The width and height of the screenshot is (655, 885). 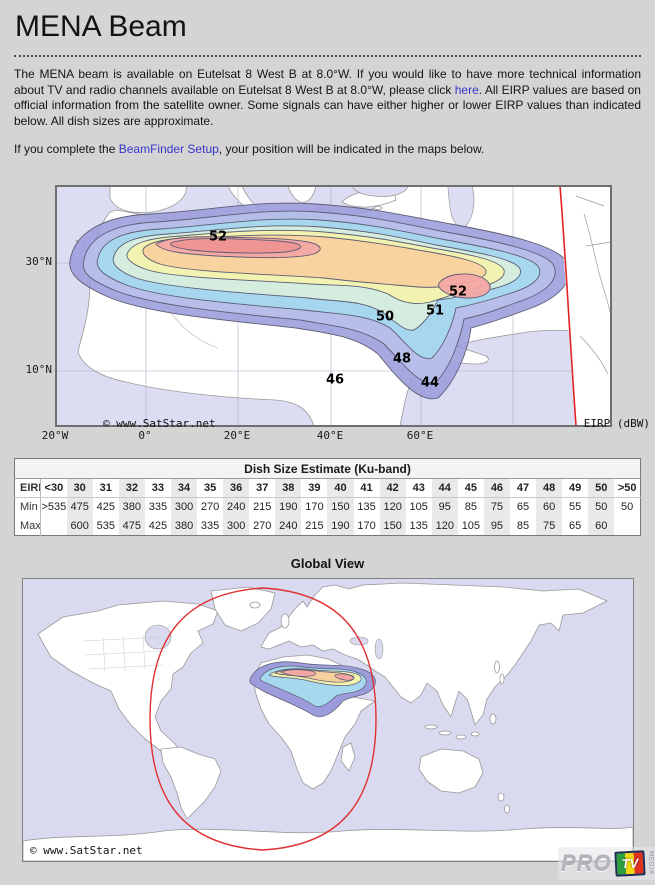 I want to click on beamfinder-text-1: If you complete the, so click(x=66, y=149).